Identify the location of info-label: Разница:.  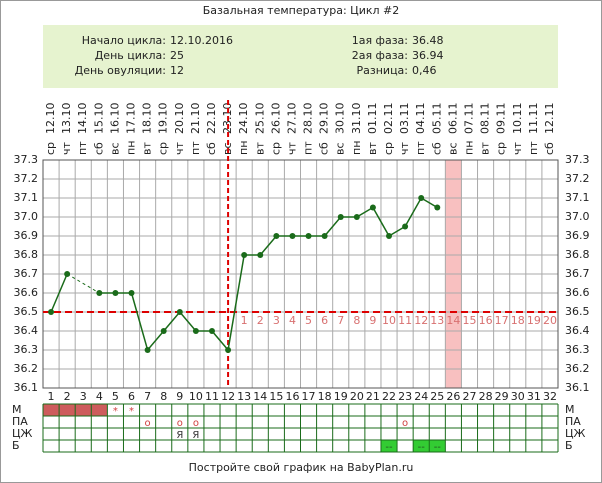
(383, 70).